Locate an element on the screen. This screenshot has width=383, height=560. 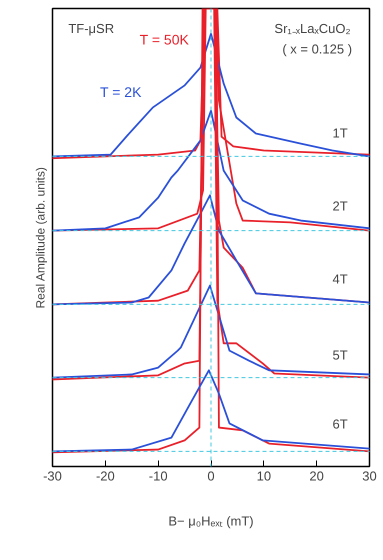
annotation: 1T is located at coordinates (340, 132).